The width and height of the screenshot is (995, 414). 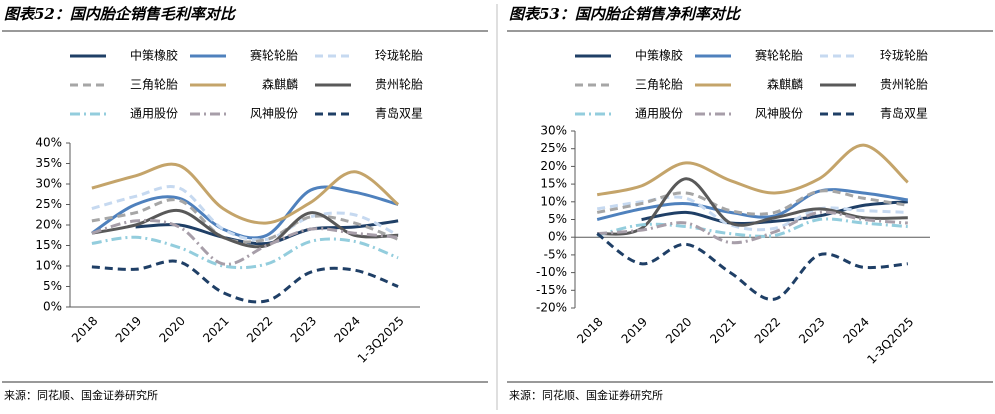 I want to click on y-tick-label: -5%, so click(x=555, y=254).